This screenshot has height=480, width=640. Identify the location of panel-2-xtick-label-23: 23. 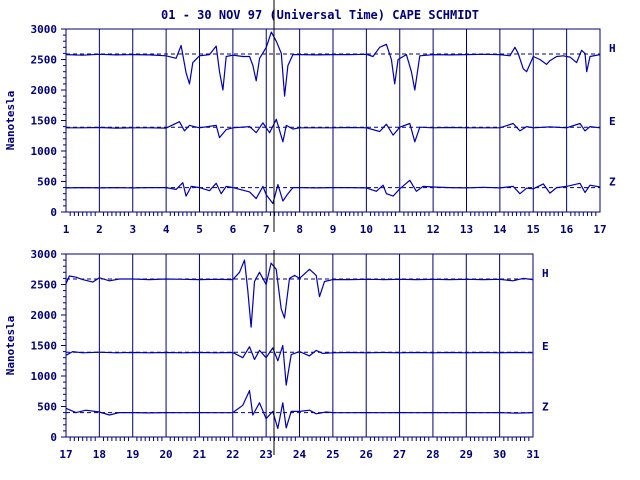
(266, 454).